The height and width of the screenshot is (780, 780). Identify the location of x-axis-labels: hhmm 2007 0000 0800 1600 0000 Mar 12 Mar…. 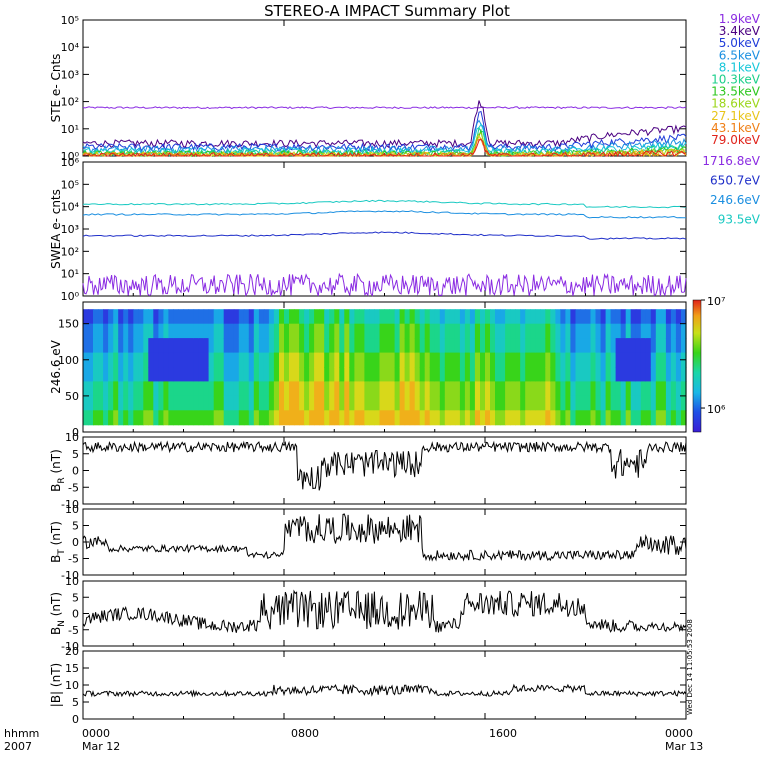
(353, 740).